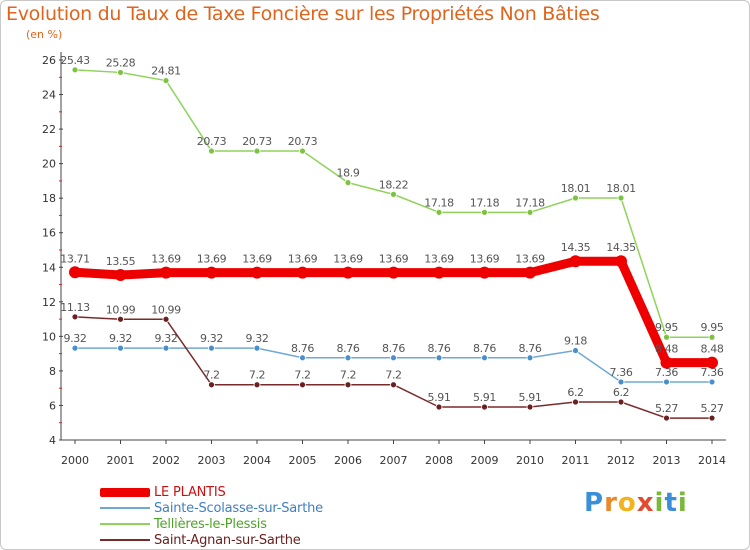  What do you see at coordinates (75, 460) in the screenshot?
I see `x-tick-label: 2000` at bounding box center [75, 460].